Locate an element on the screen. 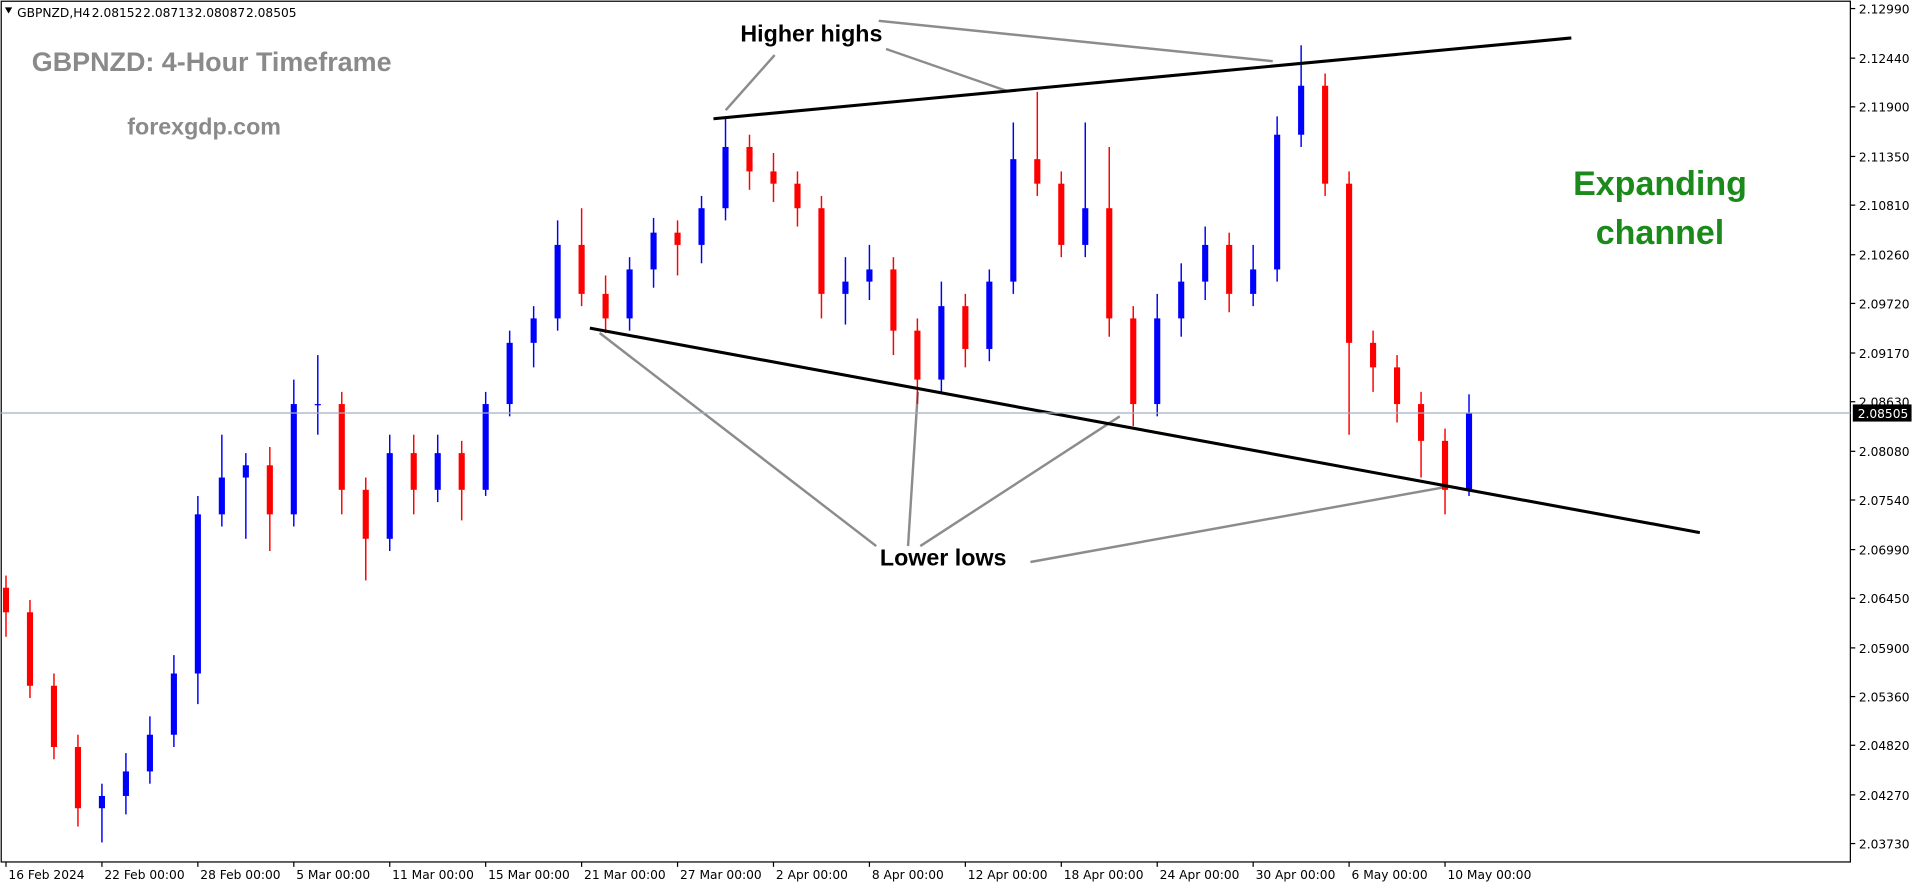 The width and height of the screenshot is (1914, 884). y-tick-label: 2.07540 is located at coordinates (1884, 501).